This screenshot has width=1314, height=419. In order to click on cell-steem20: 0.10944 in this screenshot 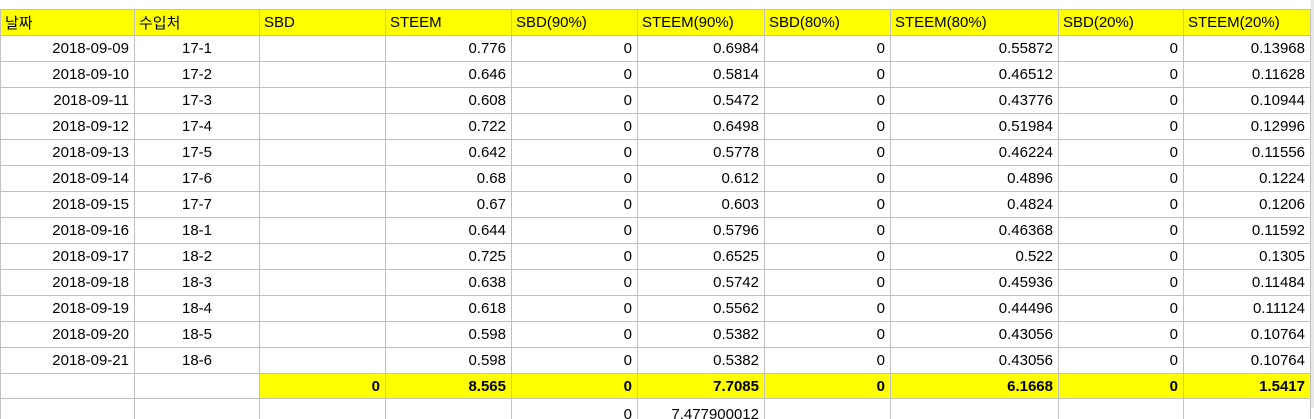, I will do `click(1247, 100)`.